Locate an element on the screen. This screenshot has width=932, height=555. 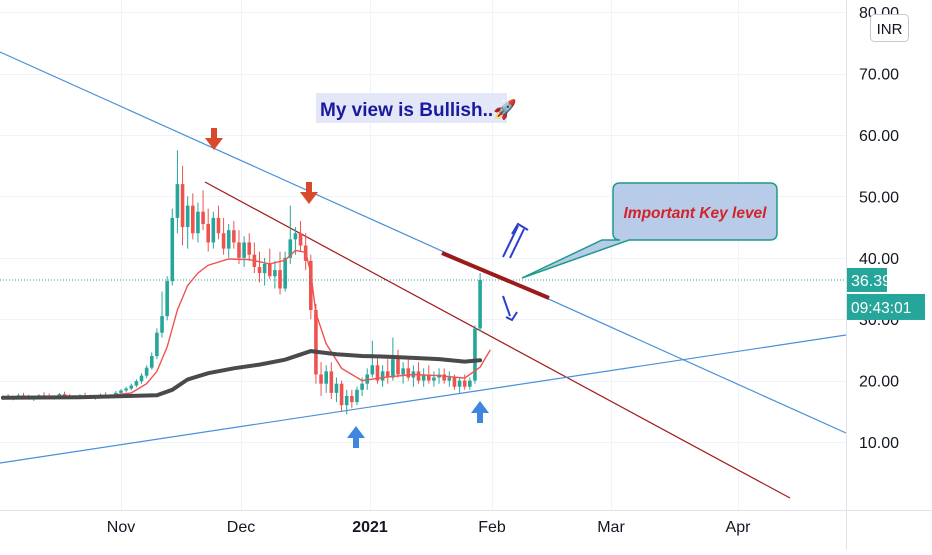
currency-badge: INR is located at coordinates (889, 28).